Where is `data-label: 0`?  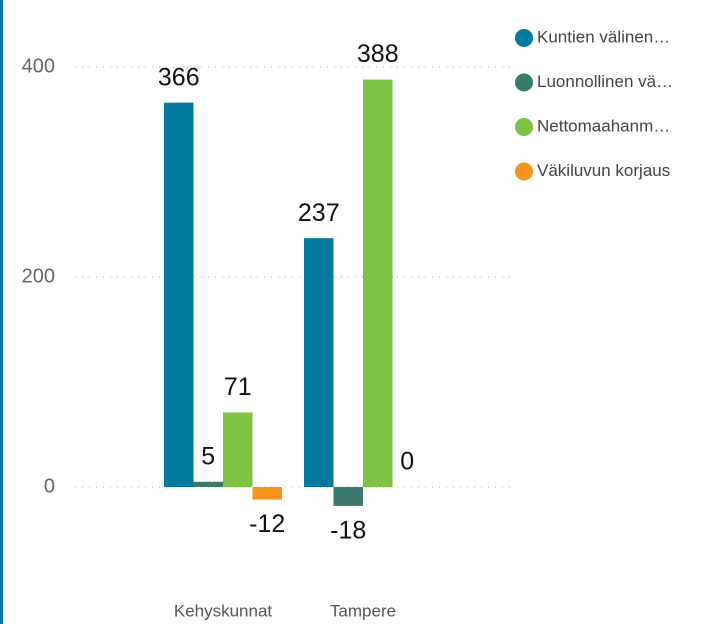 data-label: 0 is located at coordinates (407, 462).